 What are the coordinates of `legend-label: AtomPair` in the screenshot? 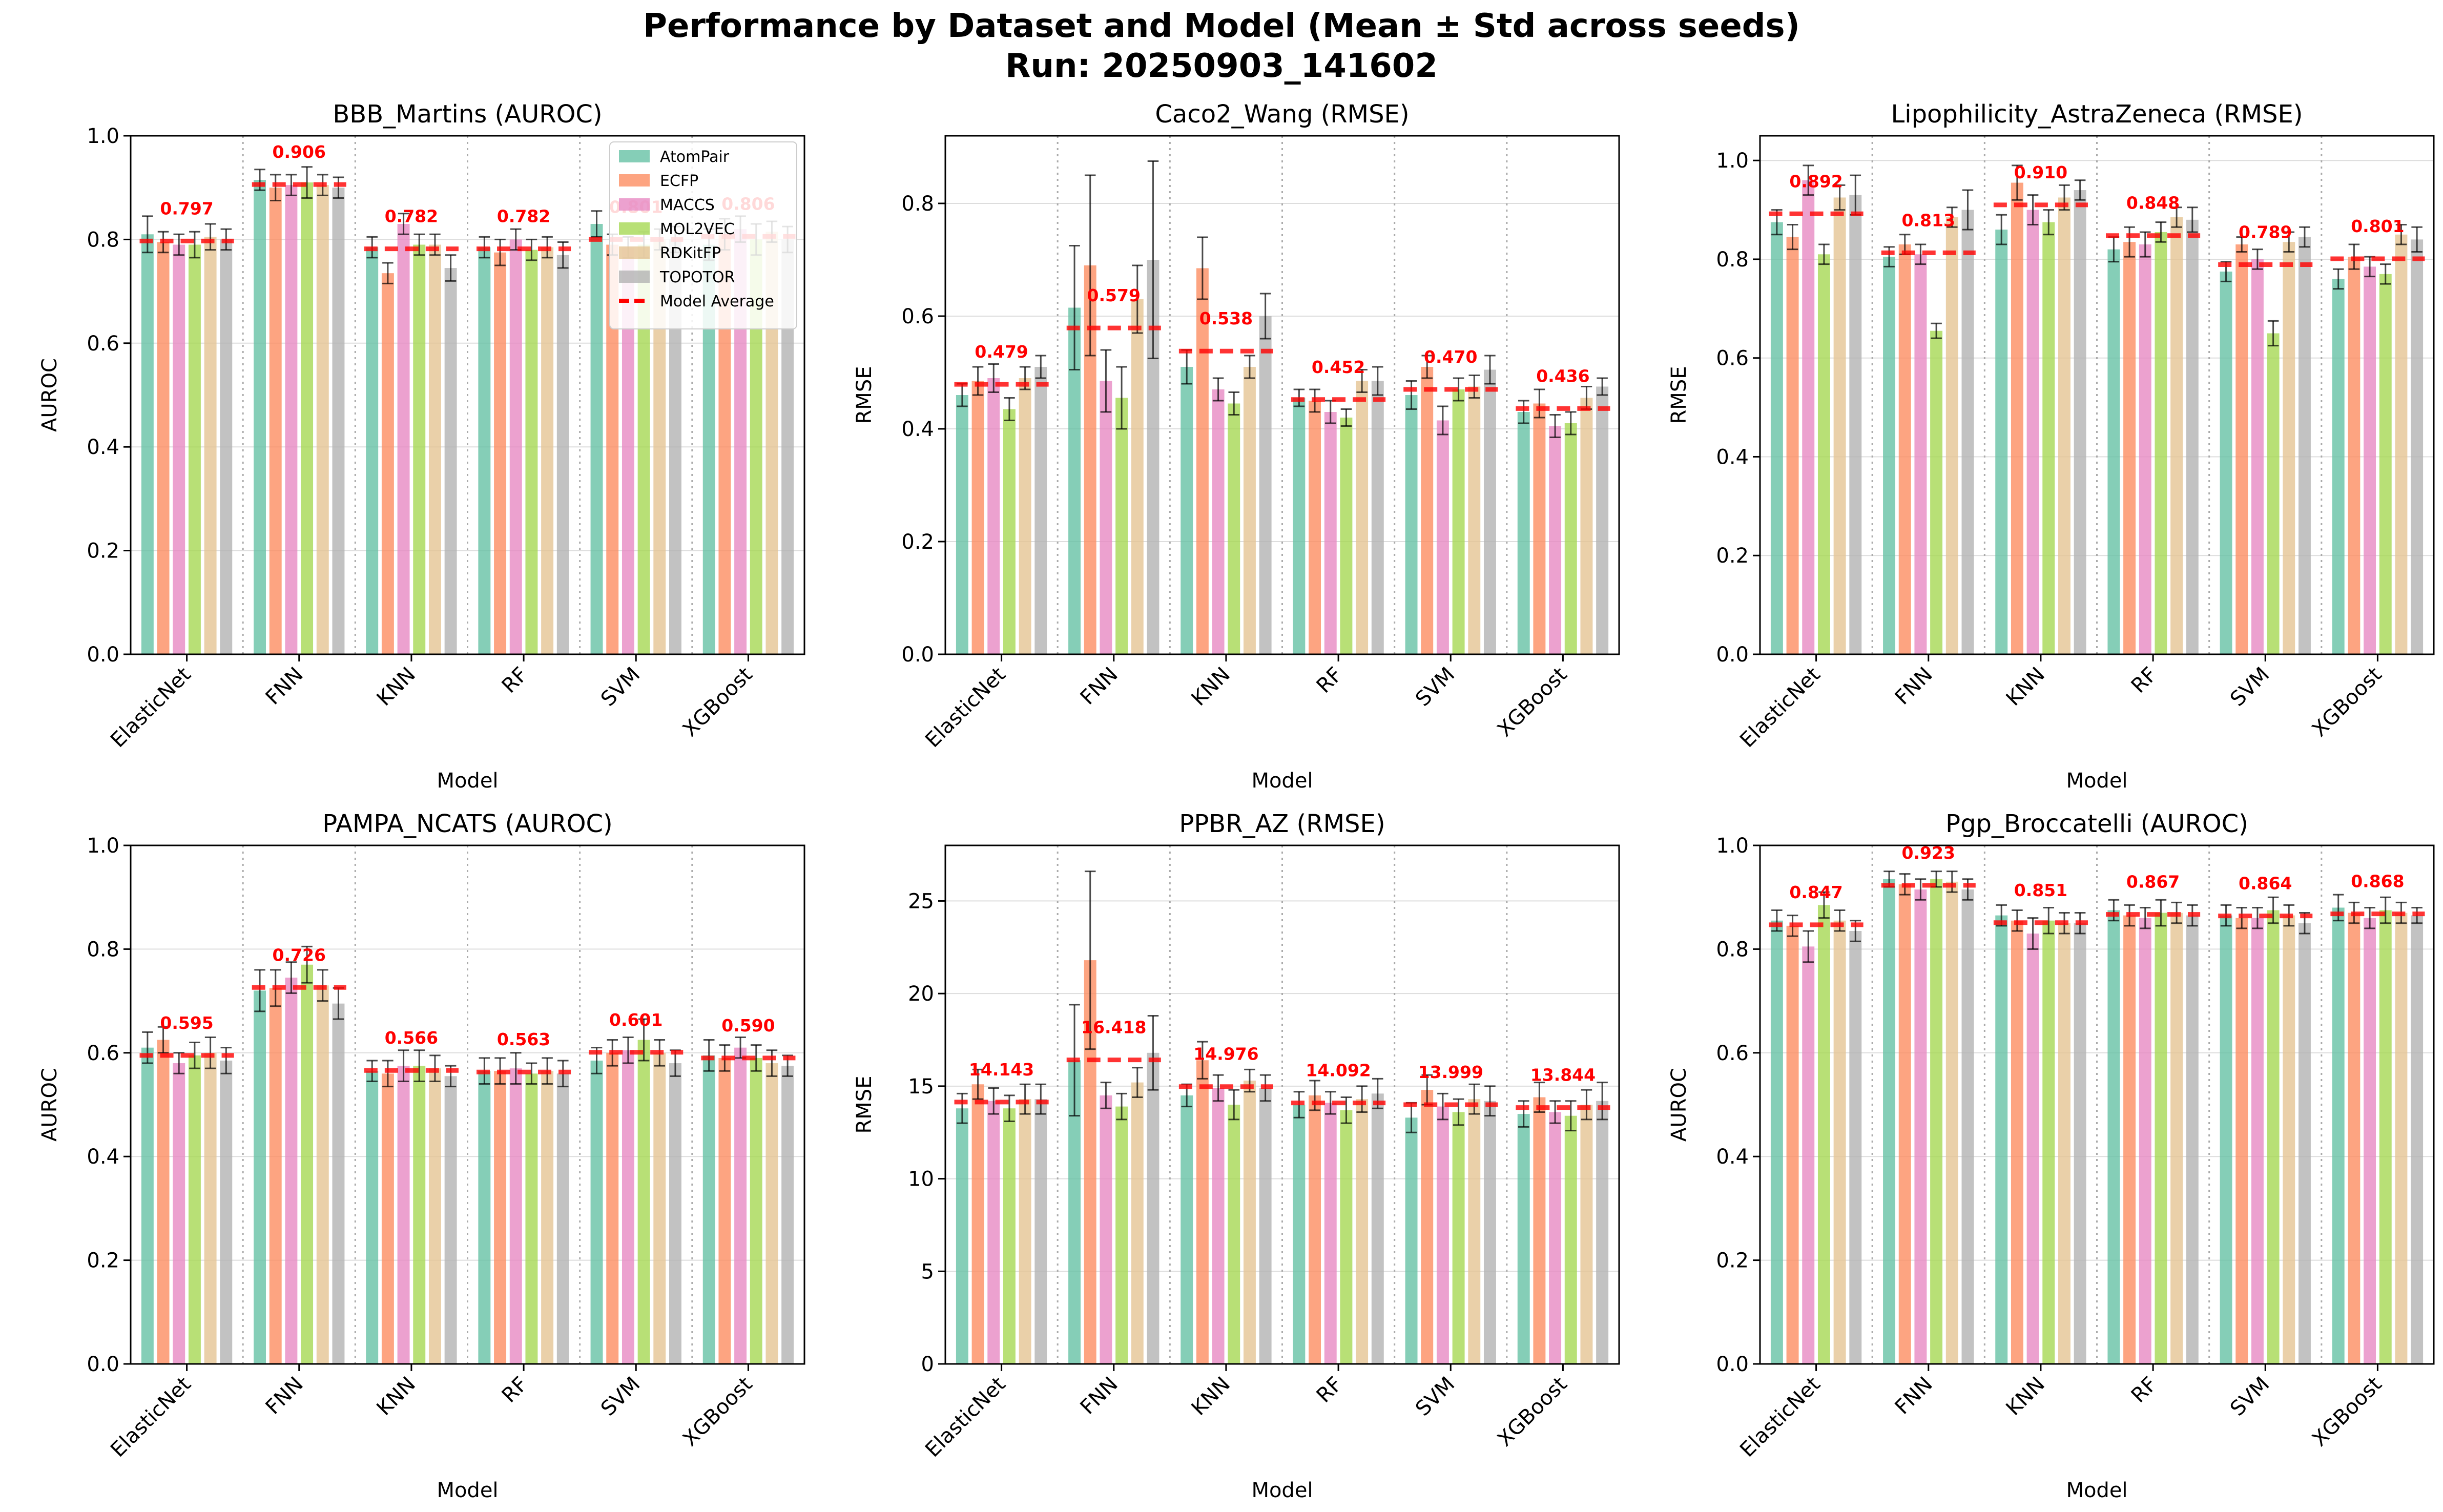 It's located at (695, 157).